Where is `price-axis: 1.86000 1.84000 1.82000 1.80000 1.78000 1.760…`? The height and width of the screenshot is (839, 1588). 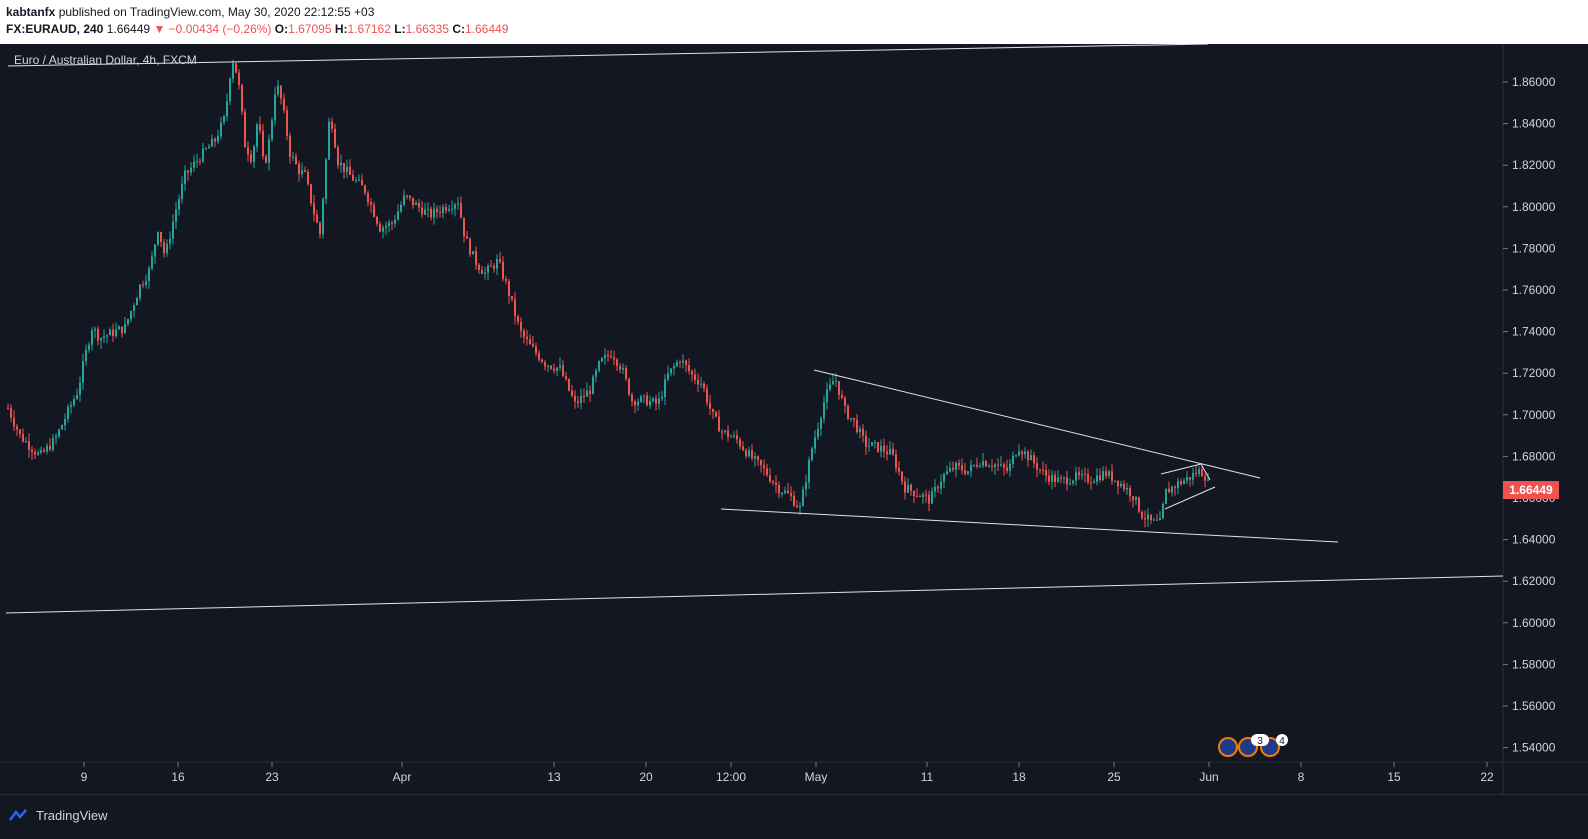
price-axis: 1.86000 1.84000 1.82000 1.80000 1.78000 1.760… is located at coordinates (1529, 415).